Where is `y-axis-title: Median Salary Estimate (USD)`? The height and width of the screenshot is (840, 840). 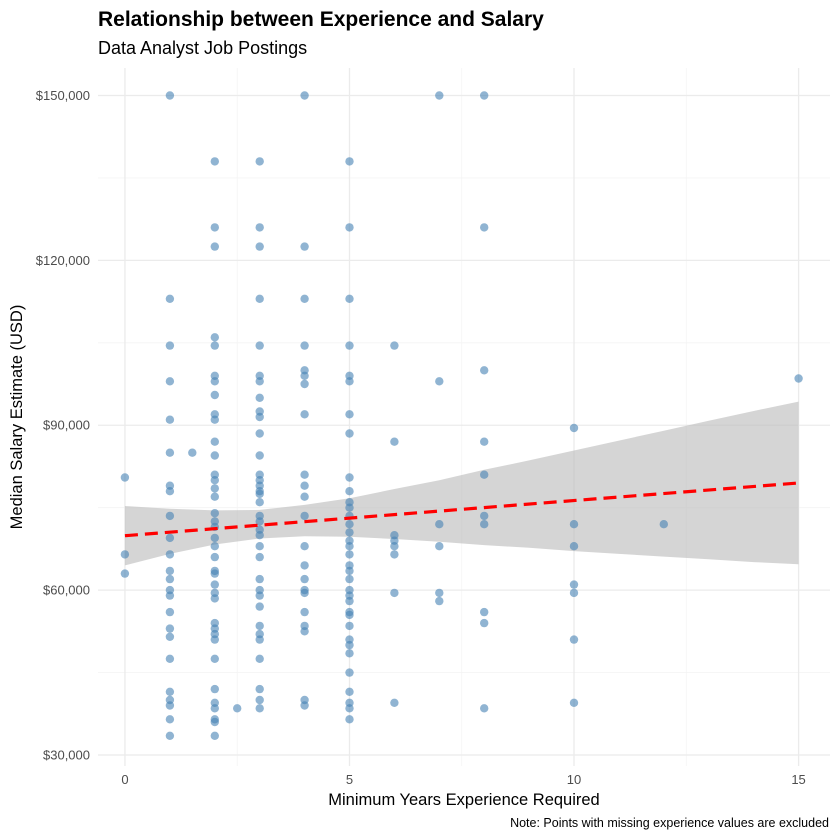
y-axis-title: Median Salary Estimate (USD) is located at coordinates (17, 417).